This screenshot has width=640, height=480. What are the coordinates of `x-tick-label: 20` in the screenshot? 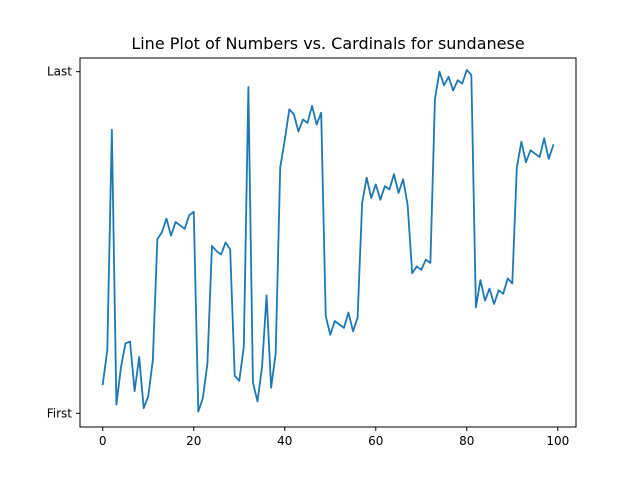 It's located at (193, 441).